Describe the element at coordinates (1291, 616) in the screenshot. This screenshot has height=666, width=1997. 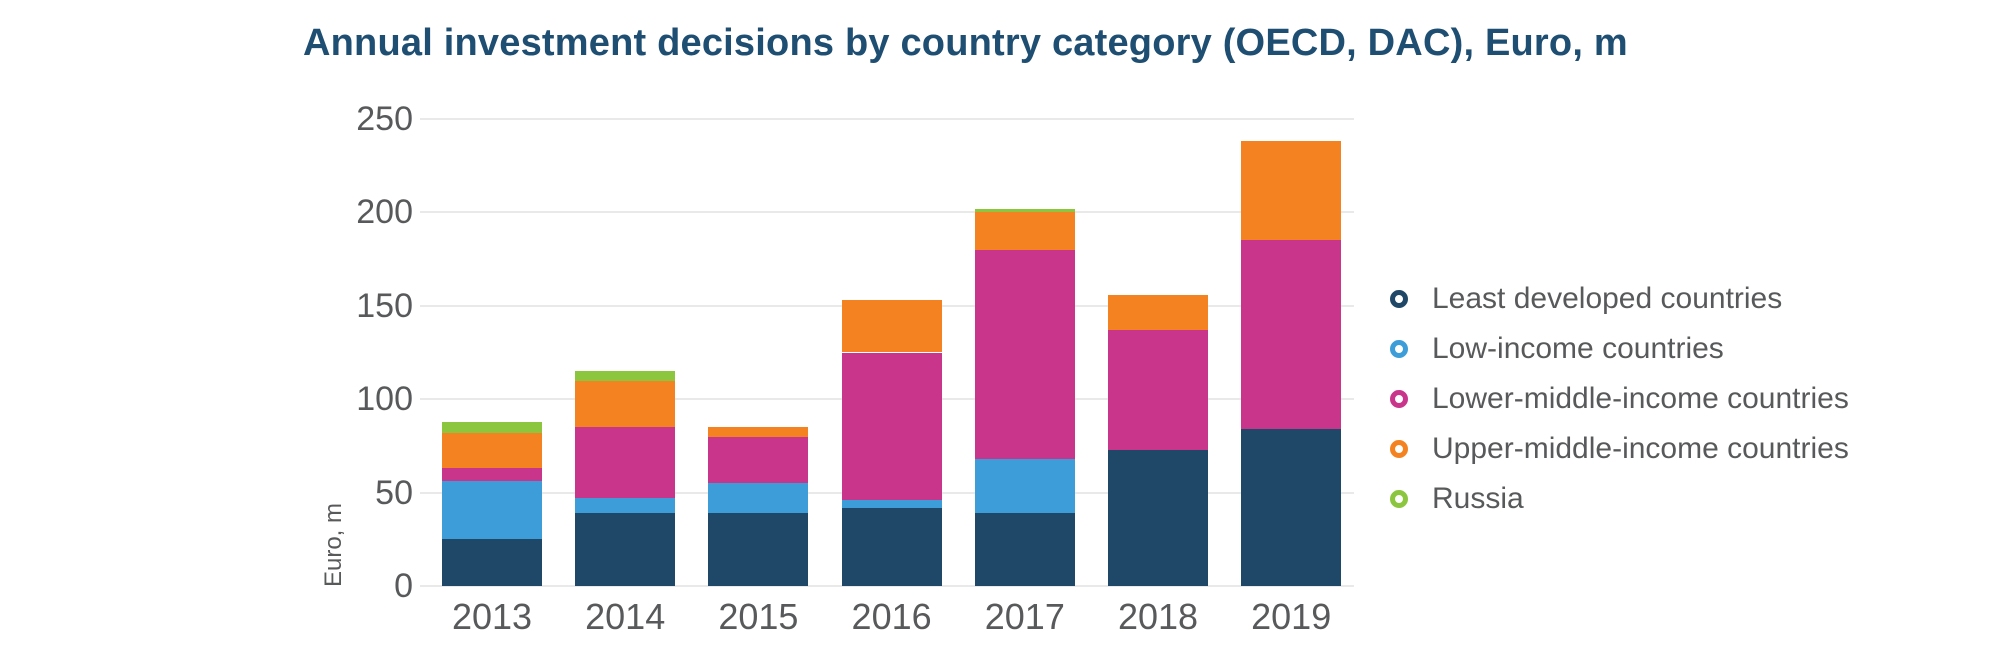
I see `x-tick-label: 2019` at that location.